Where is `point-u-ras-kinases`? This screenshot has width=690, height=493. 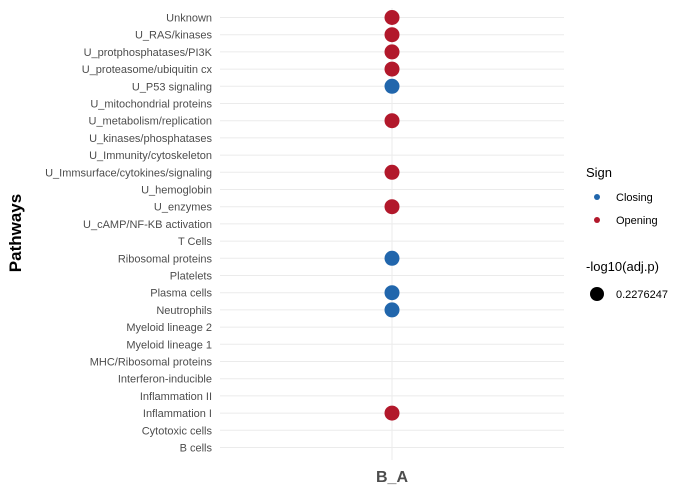
point-u-ras-kinases is located at coordinates (392, 35).